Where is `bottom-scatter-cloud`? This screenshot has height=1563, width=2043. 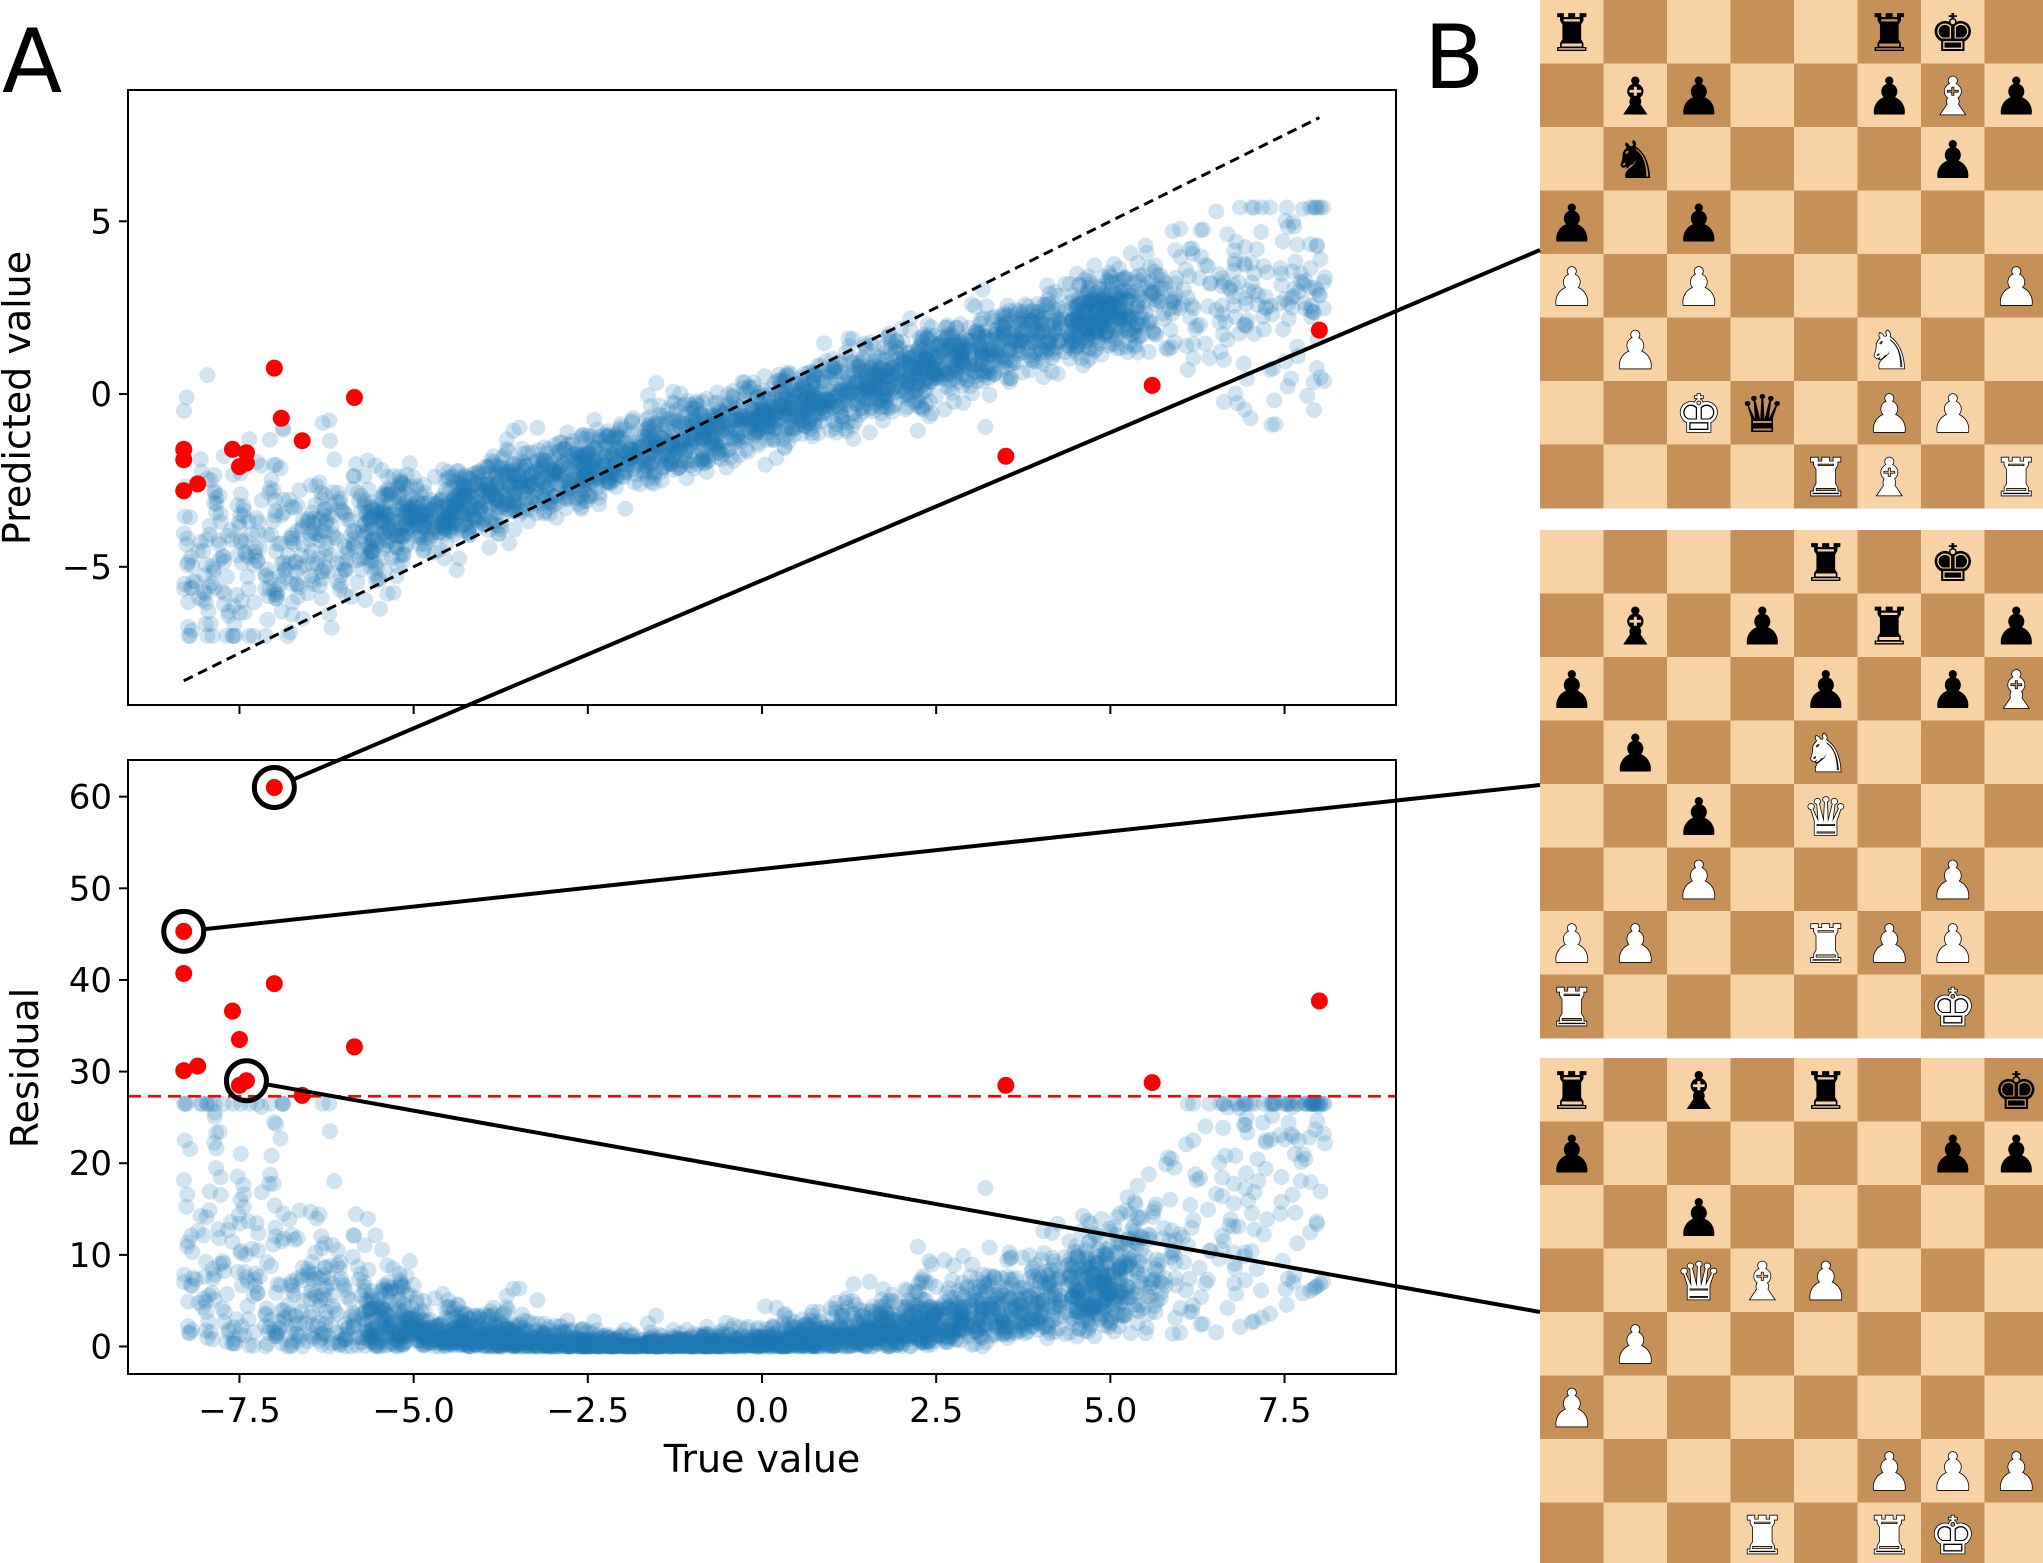
bottom-scatter-cloud is located at coordinates (754, 1225).